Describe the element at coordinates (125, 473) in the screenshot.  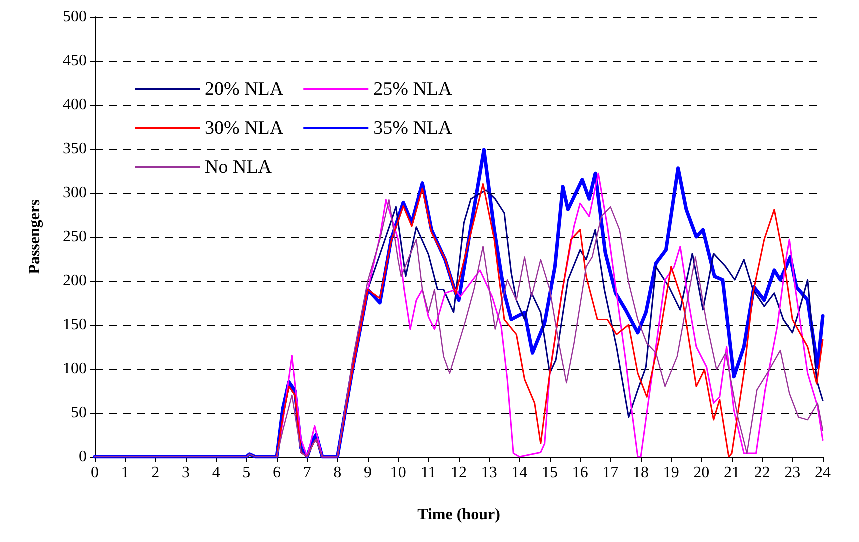
I see `x-tick-label: 1` at that location.